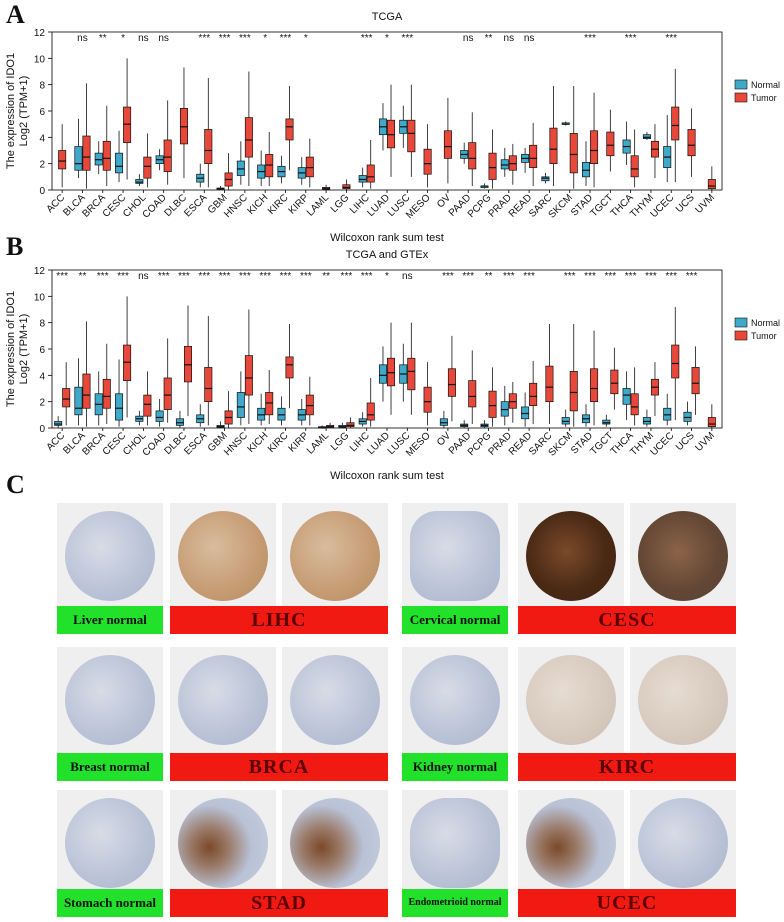 The image size is (784, 922). Describe the element at coordinates (83, 276) in the screenshot. I see `tcga-gtex-significance-blca: **` at that location.